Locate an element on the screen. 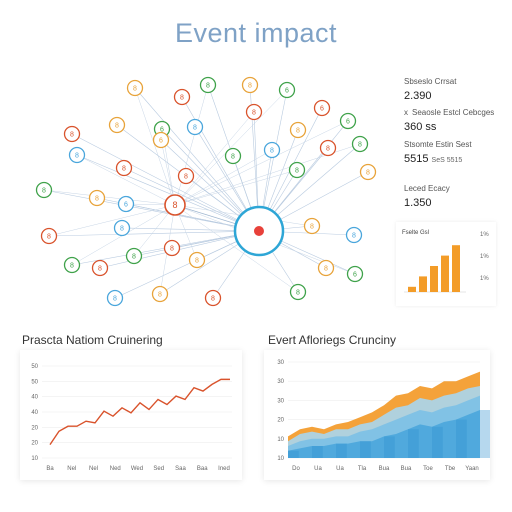  x-tick-label: Do is located at coordinates (296, 469).